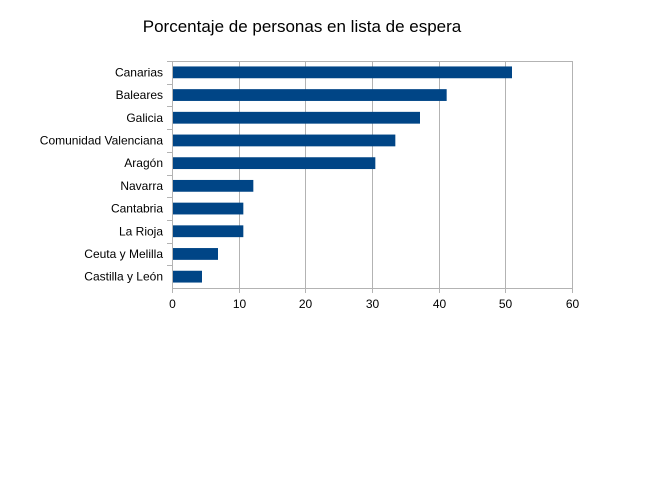 The image size is (648, 484). I want to click on category-label-aragon: Aragón, so click(143, 163).